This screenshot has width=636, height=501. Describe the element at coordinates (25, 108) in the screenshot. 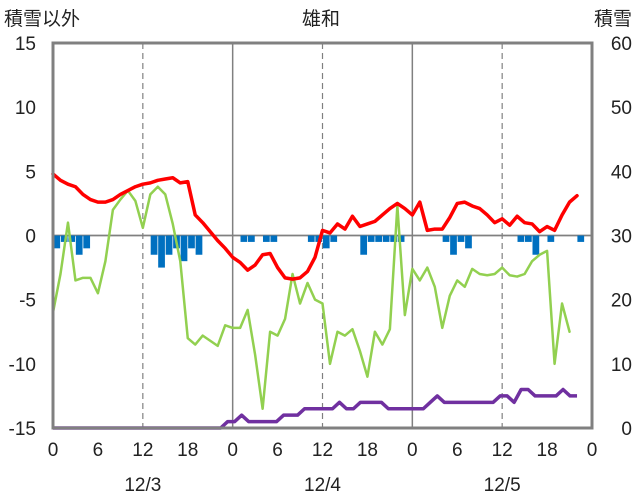

I see `left-tick-label: 10` at that location.